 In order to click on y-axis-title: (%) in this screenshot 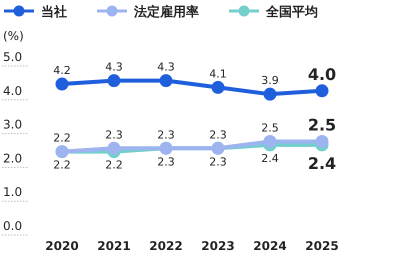, I will do `click(13, 36)`.